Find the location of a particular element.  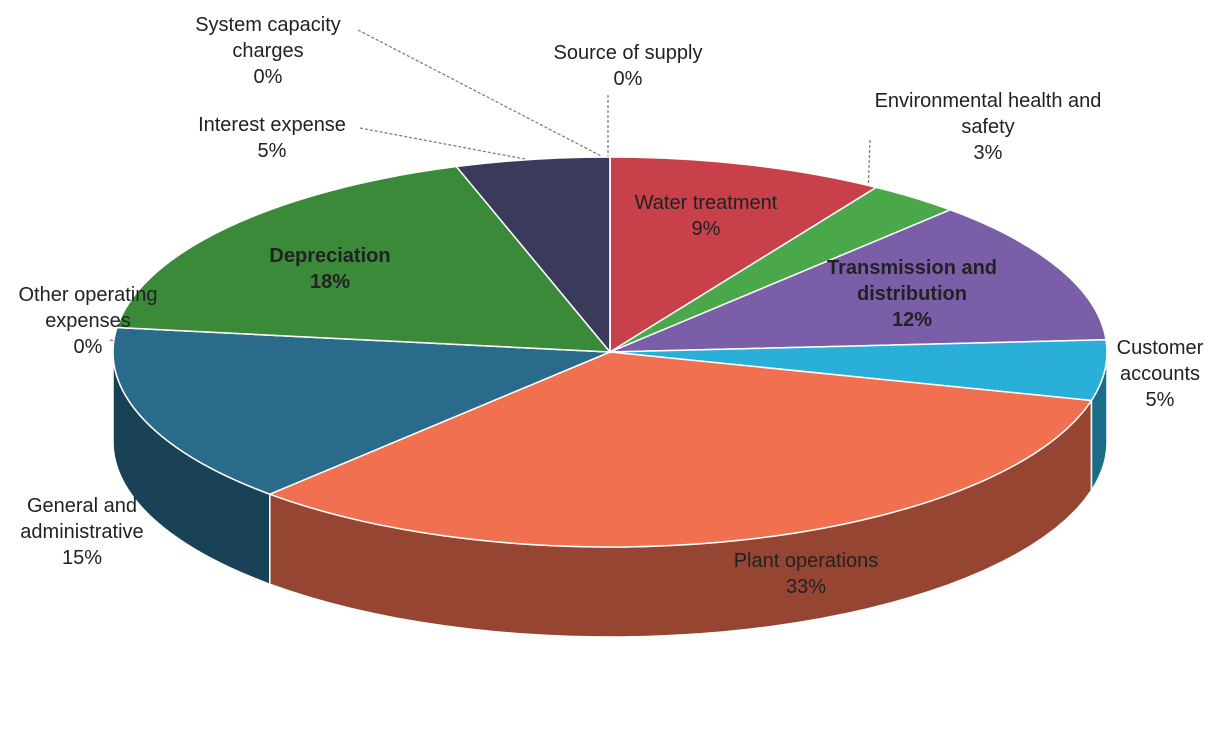

value-label: 15% is located at coordinates (82, 558).